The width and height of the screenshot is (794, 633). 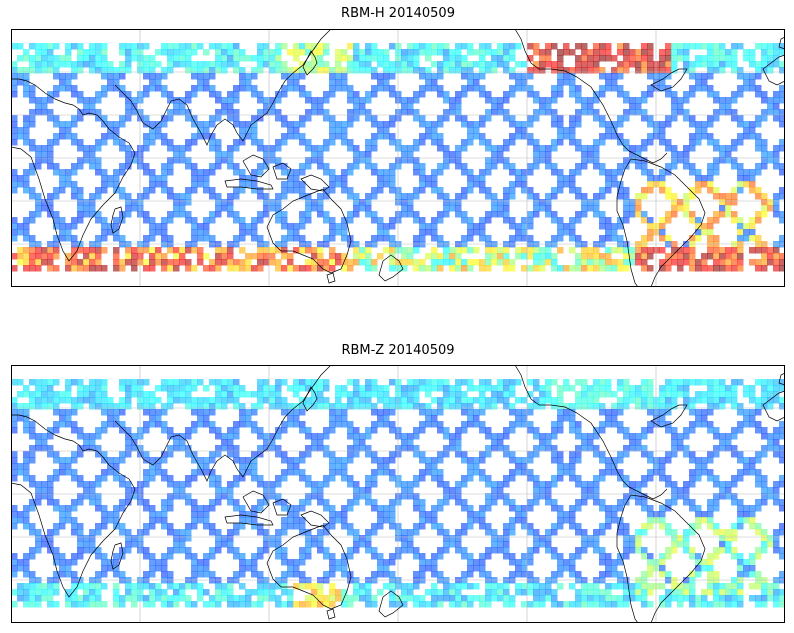 What do you see at coordinates (398, 350) in the screenshot?
I see `panel-title-z: RBM-Z 20140509` at bounding box center [398, 350].